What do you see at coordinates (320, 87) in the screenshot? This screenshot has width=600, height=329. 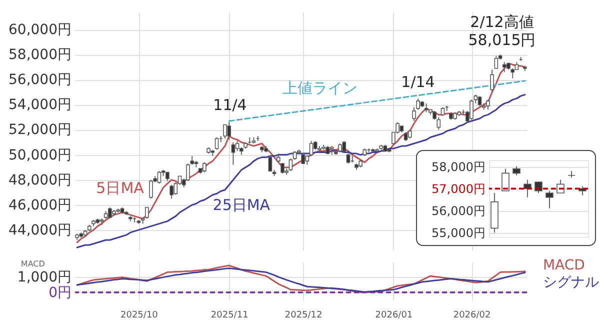 I see `series-label: 上値ライン` at bounding box center [320, 87].